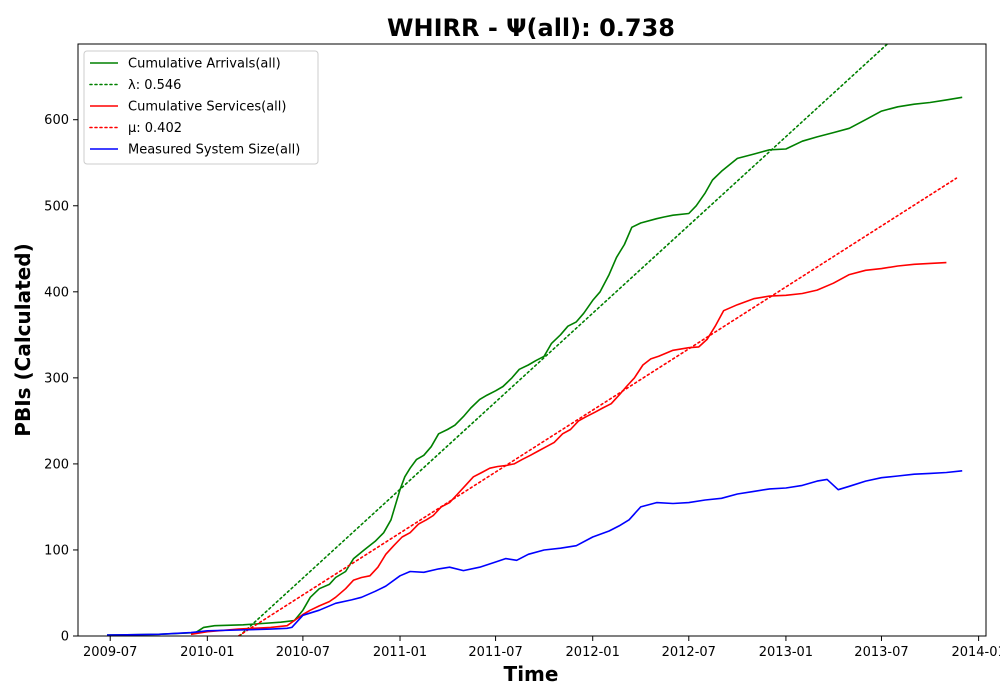  Describe the element at coordinates (110, 652) in the screenshot. I see `x-tick-label: 2009-07` at that location.